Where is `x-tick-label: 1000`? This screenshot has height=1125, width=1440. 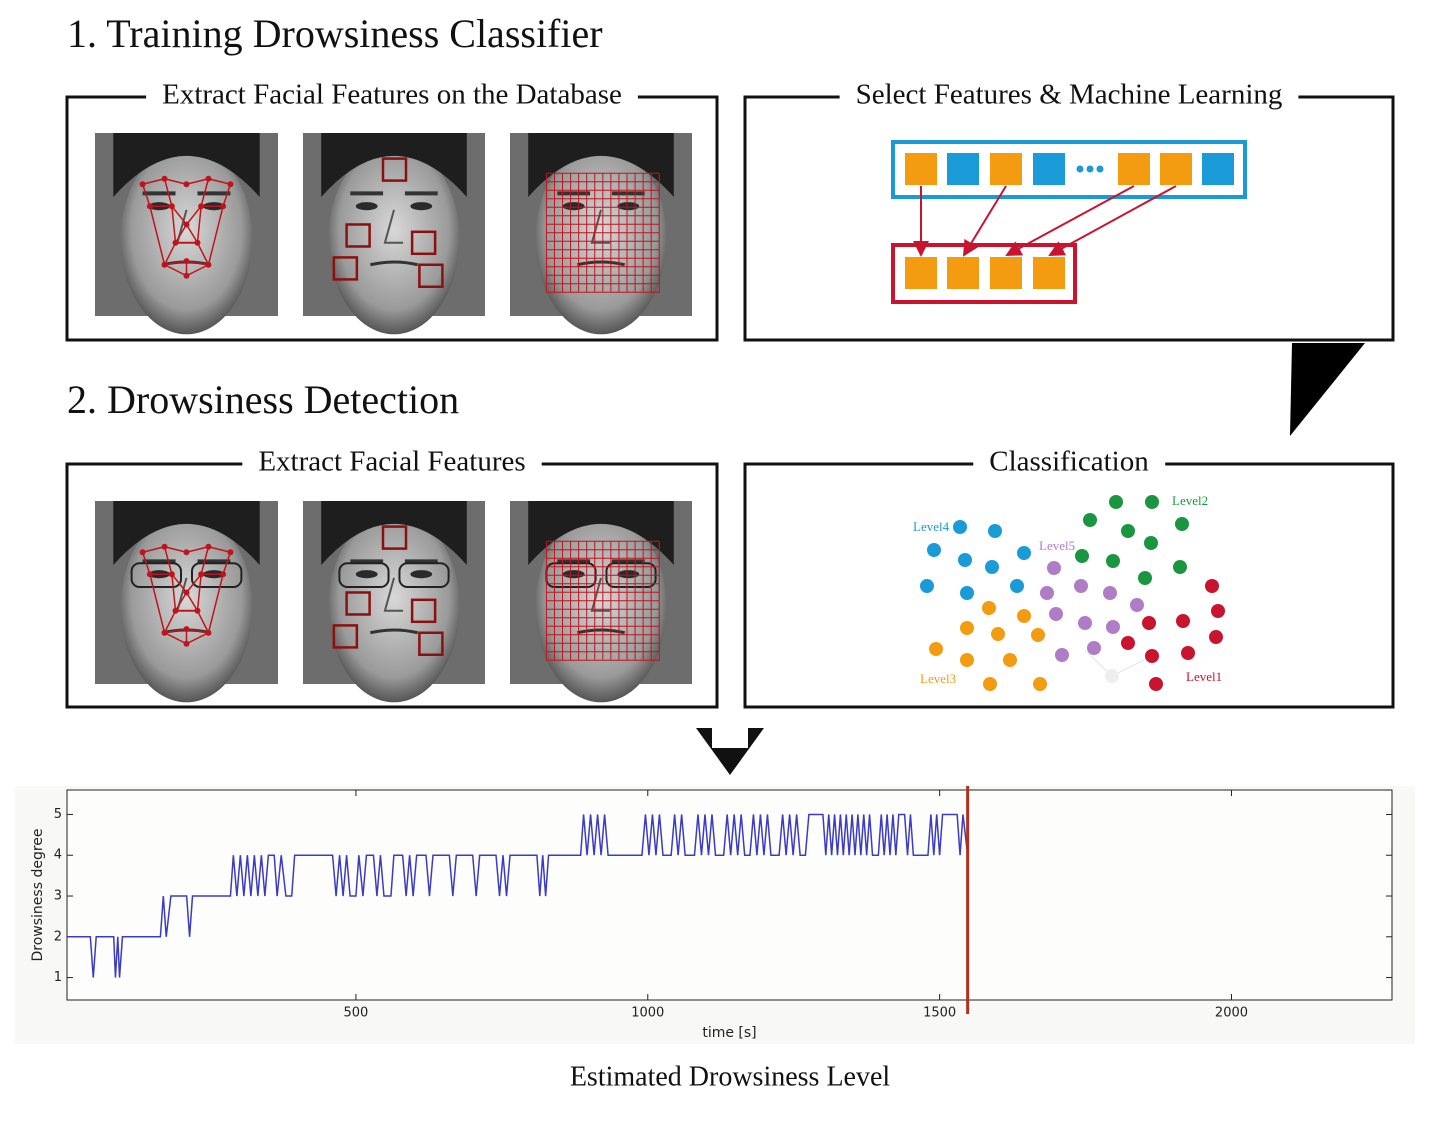 x-tick-label: 1000 is located at coordinates (647, 1013).